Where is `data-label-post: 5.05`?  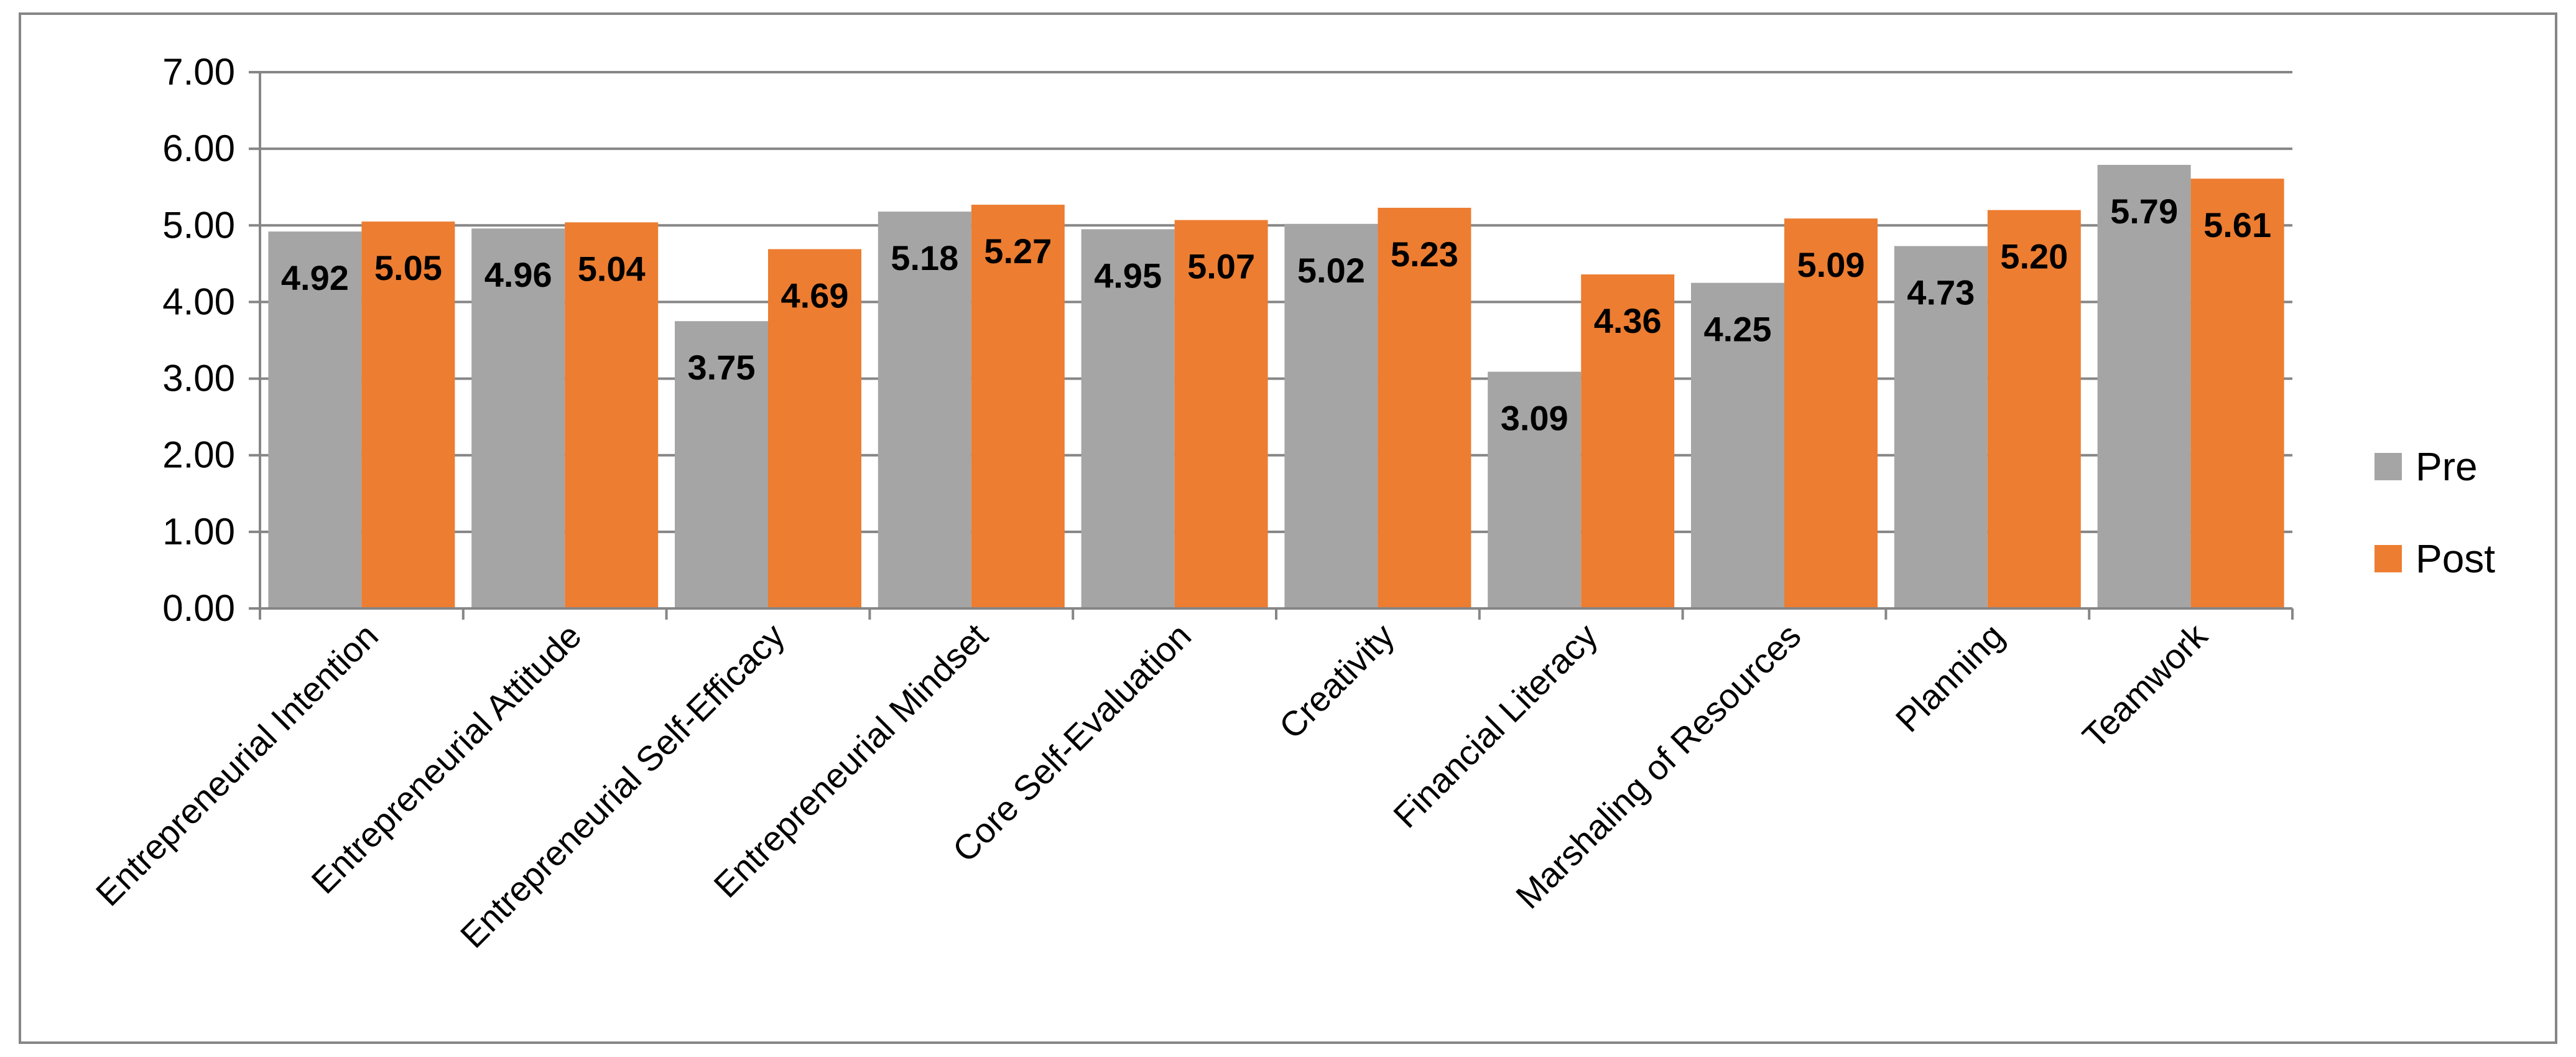
data-label-post: 5.05 is located at coordinates (408, 267).